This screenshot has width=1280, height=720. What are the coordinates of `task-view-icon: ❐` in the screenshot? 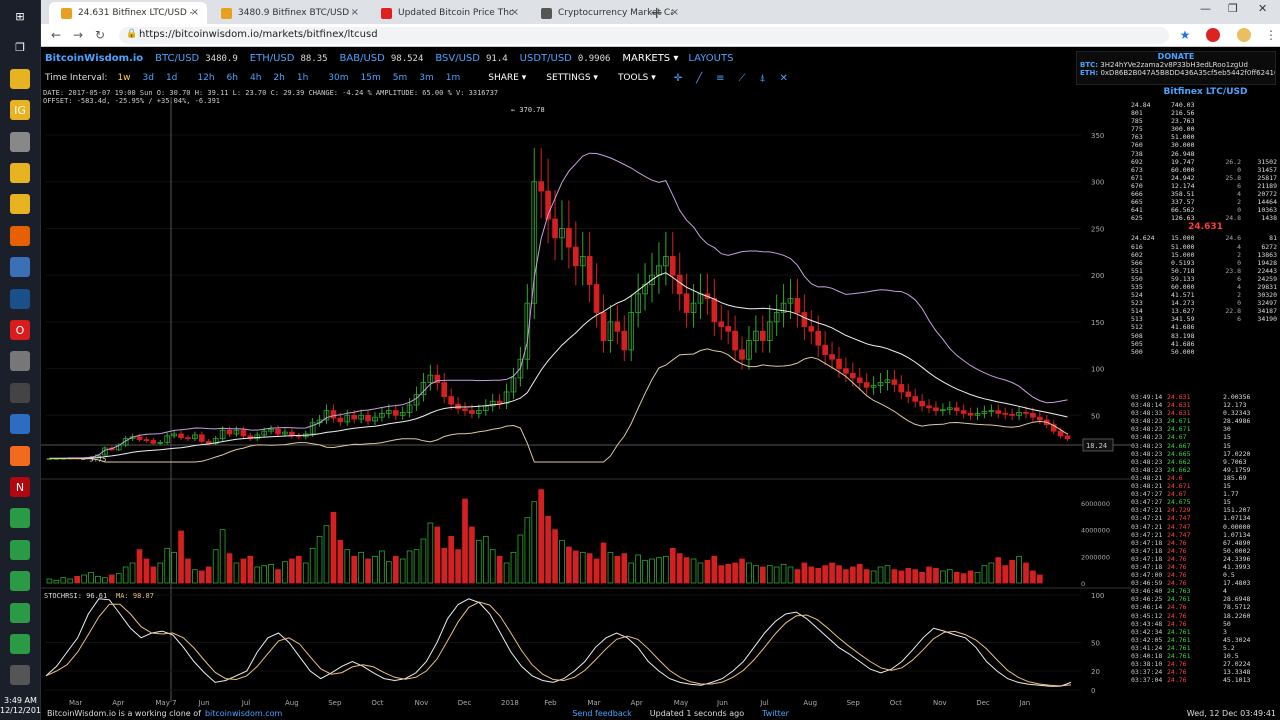 It's located at (20, 47).